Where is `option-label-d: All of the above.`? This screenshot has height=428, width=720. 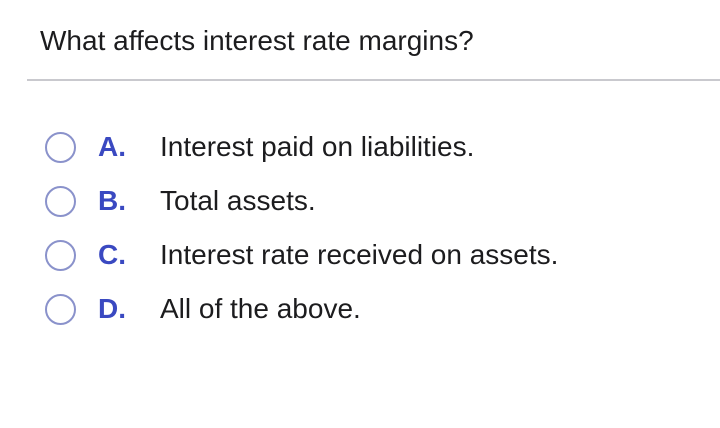
option-label-d: All of the above. is located at coordinates (260, 308).